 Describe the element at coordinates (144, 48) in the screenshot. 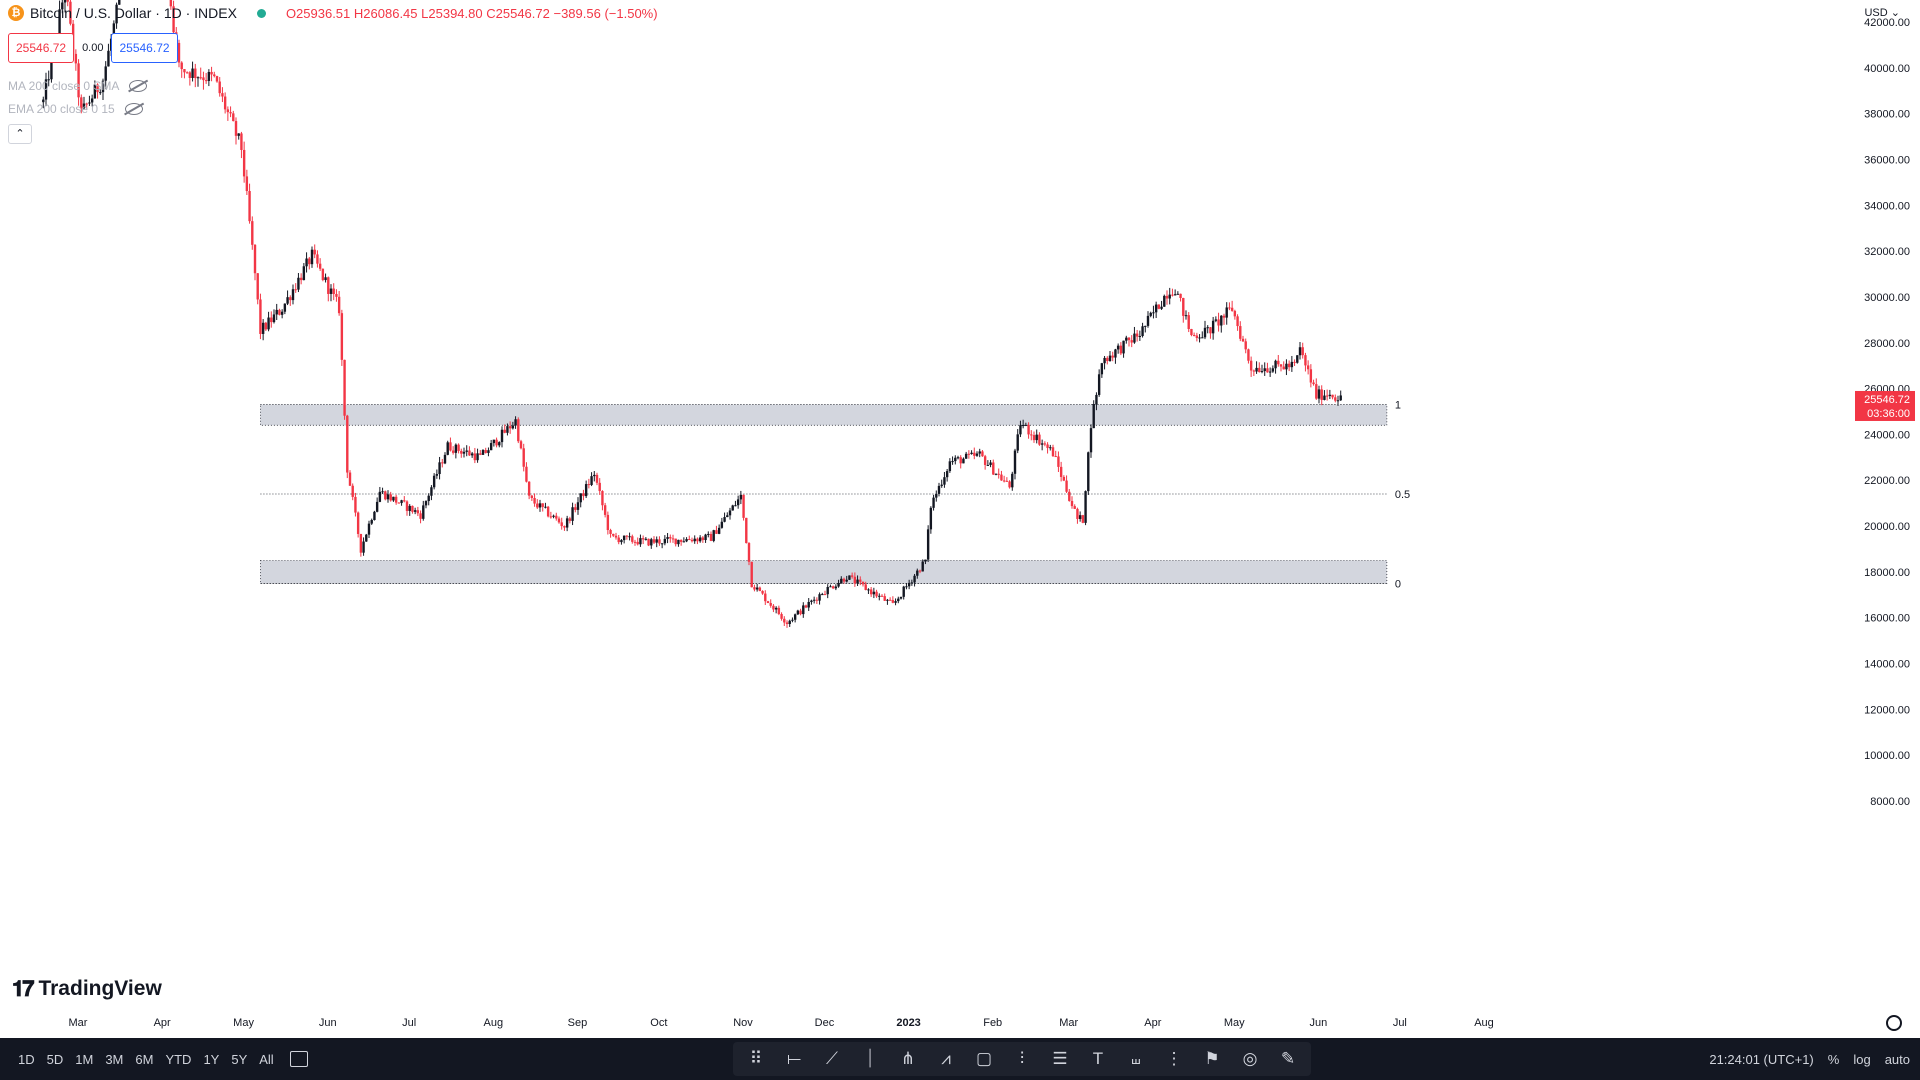

I see `buy-button: 25546.72` at that location.